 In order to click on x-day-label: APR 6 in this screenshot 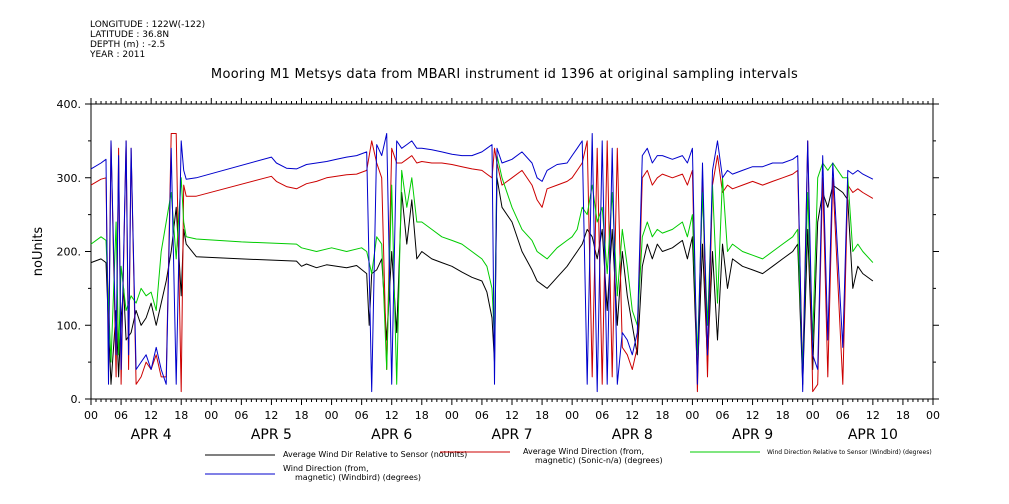, I will do `click(391, 435)`.